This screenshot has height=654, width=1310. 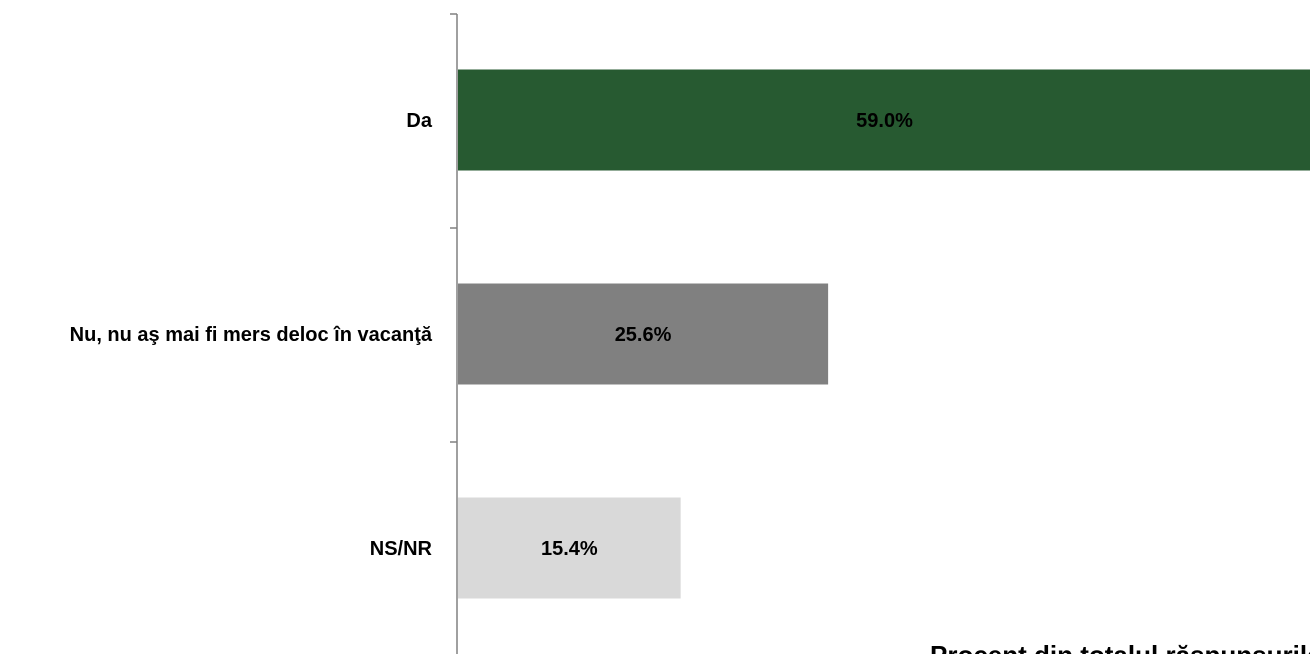 I want to click on category-label-0: Da, so click(x=419, y=121).